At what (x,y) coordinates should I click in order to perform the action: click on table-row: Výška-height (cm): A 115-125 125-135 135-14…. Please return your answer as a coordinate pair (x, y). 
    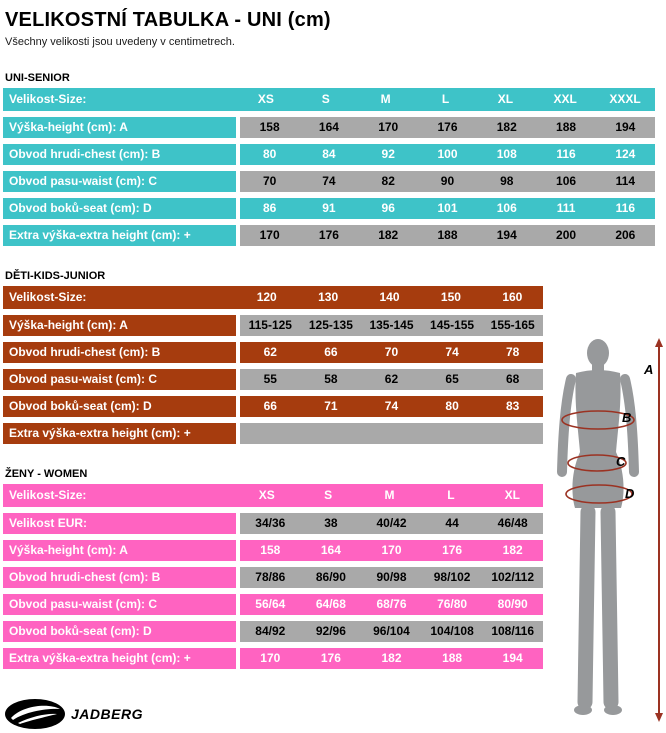
    Looking at the image, I should click on (273, 325).